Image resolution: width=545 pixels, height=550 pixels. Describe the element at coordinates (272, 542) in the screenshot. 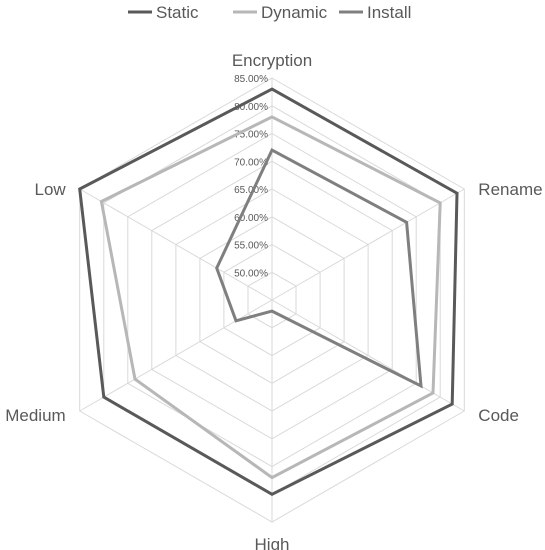

I see `category-label-high: High` at that location.